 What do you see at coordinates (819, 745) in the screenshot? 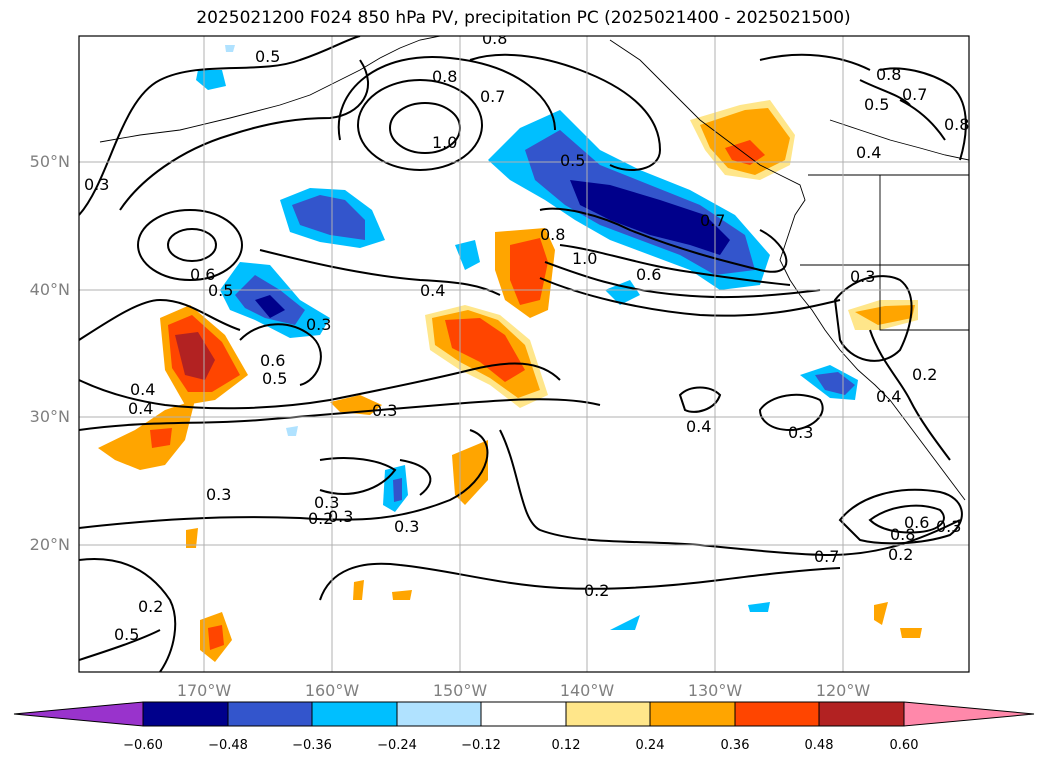
I see `colorbar-tick-label: 0.48` at bounding box center [819, 745].